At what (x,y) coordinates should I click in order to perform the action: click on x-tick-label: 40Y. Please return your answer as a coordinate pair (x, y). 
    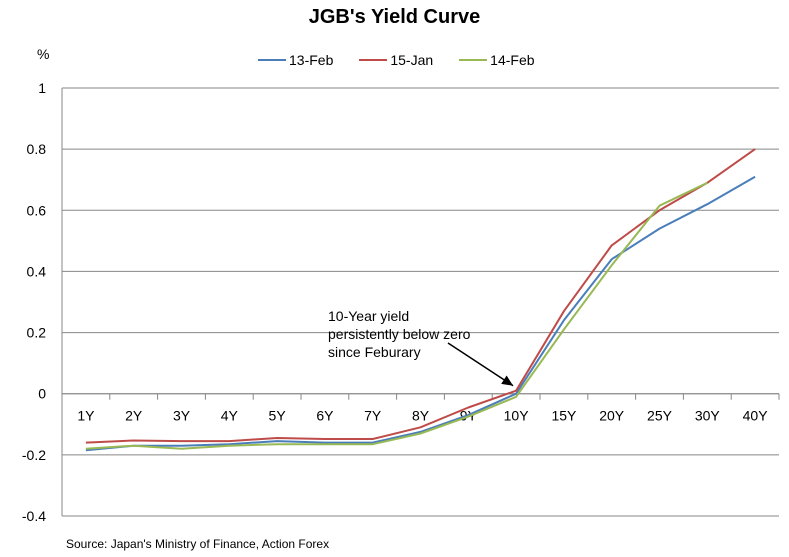
    Looking at the image, I should click on (756, 416).